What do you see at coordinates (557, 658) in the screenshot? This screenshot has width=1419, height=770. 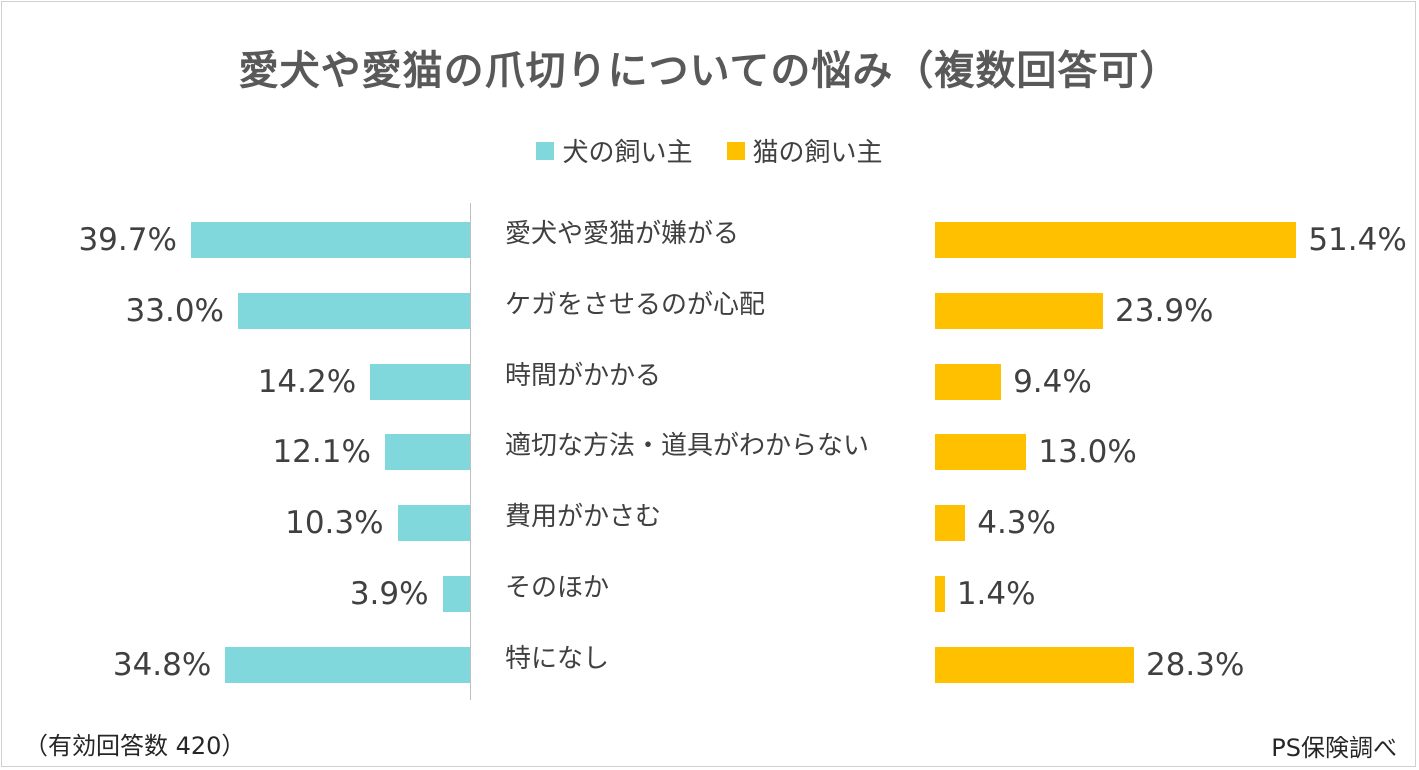 I see `category-label: 特になし` at bounding box center [557, 658].